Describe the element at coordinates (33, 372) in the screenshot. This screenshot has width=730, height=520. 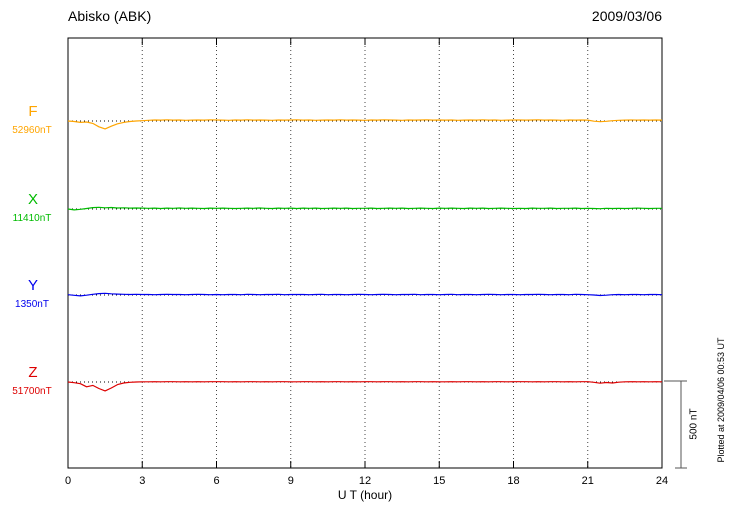
I see `series-name-z: Z` at that location.